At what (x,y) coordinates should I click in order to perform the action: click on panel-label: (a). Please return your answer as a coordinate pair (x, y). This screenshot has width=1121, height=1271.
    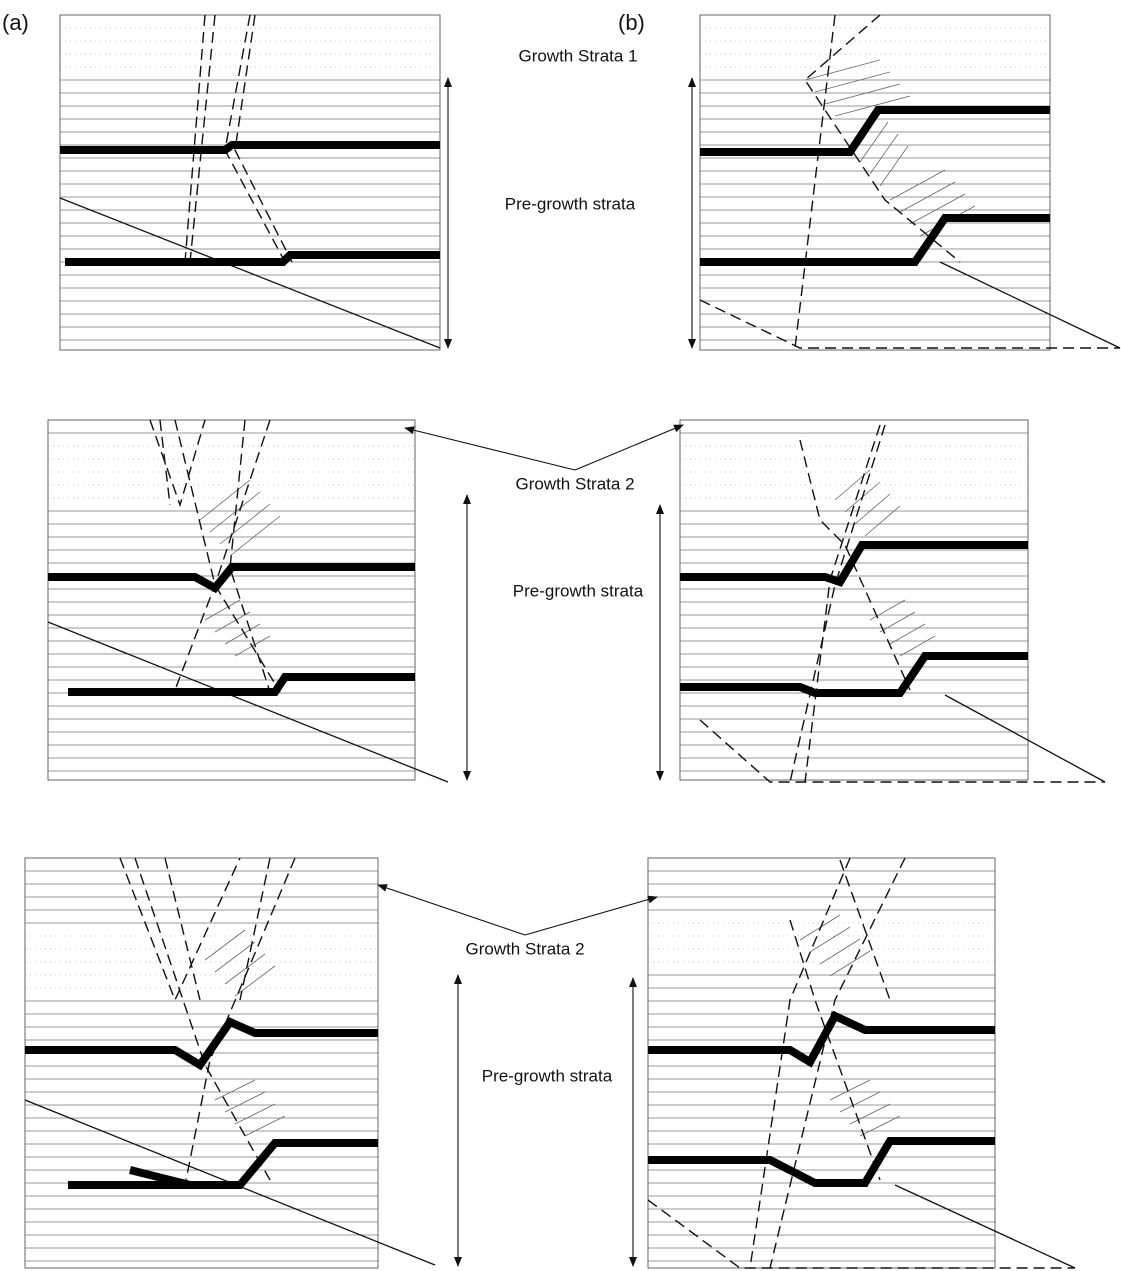
    Looking at the image, I should click on (15, 22).